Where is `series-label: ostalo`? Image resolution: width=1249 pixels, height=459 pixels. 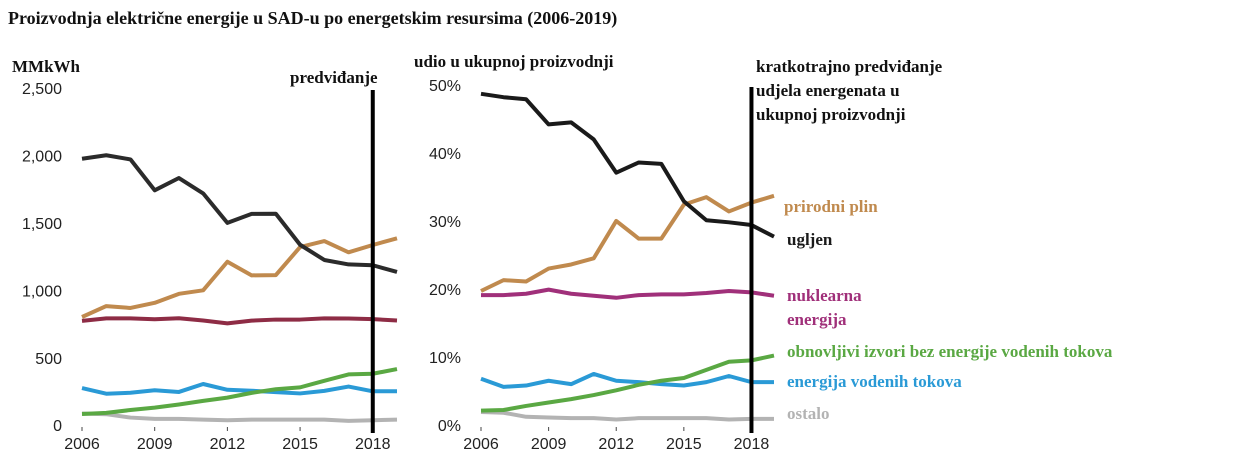
series-label: ostalo is located at coordinates (808, 413).